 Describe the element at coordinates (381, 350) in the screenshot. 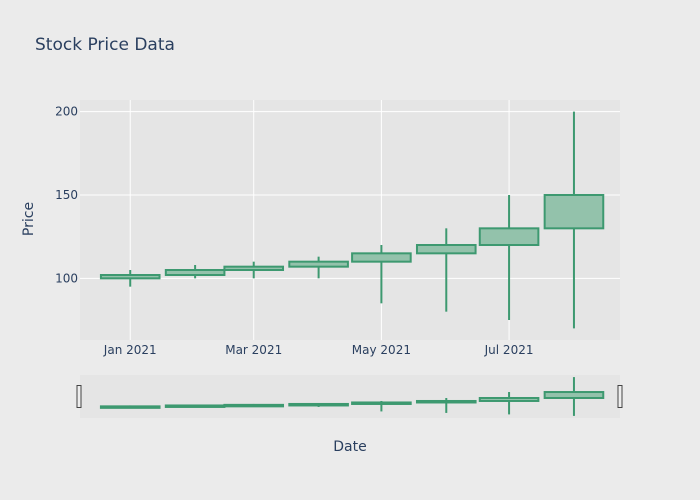

I see `x-tick-label: May 2021` at that location.